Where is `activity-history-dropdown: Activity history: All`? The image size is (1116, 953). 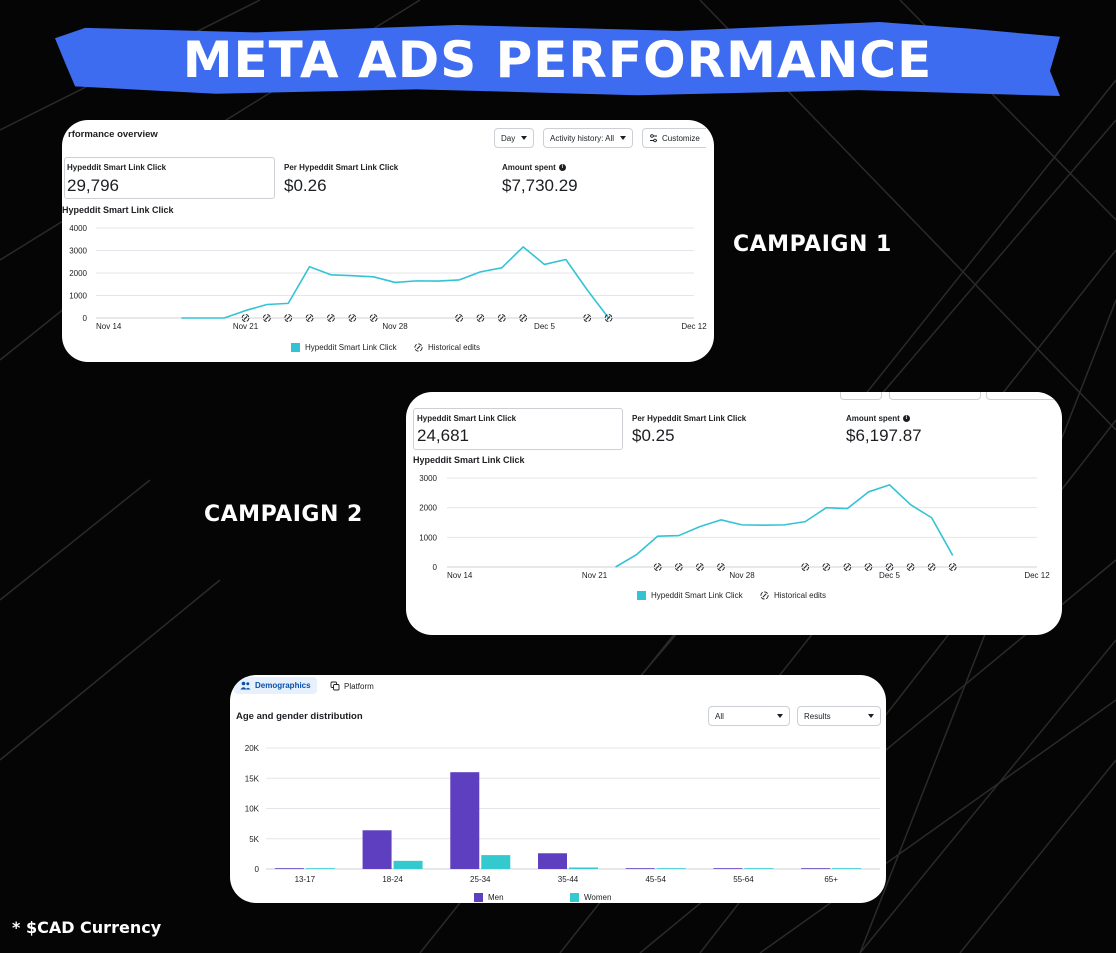 activity-history-dropdown: Activity history: All is located at coordinates (588, 138).